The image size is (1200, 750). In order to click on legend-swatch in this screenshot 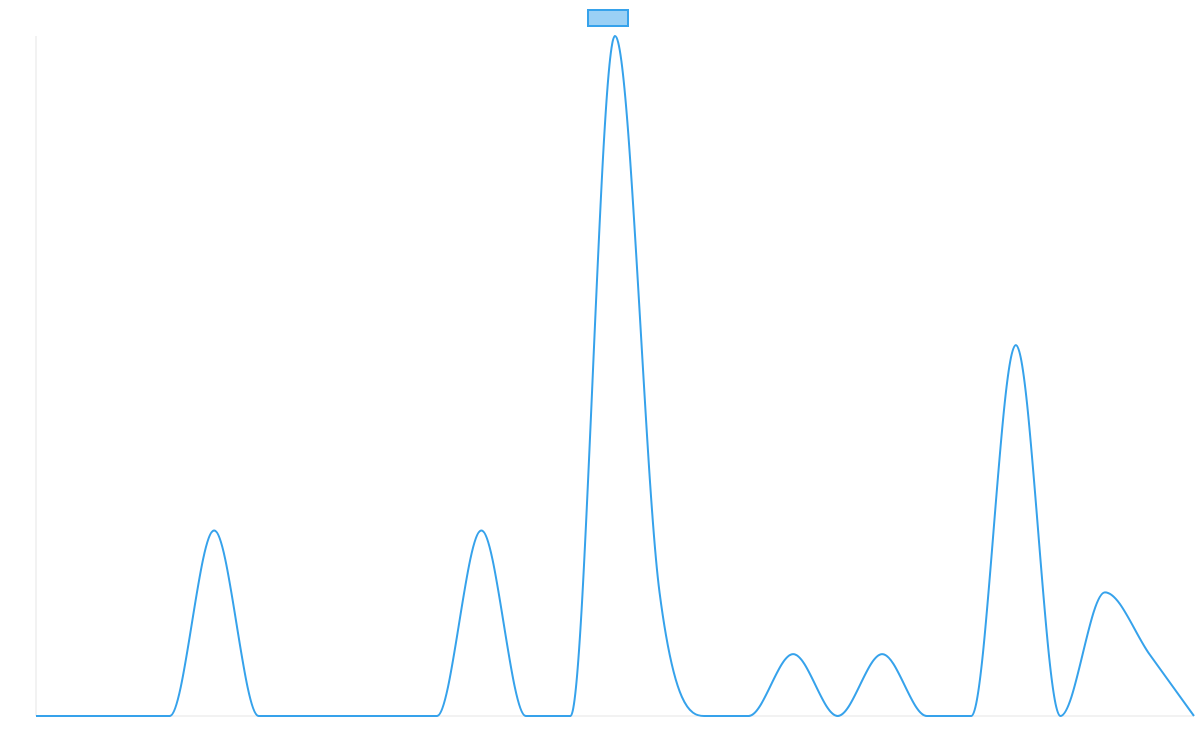, I will do `click(608, 18)`.